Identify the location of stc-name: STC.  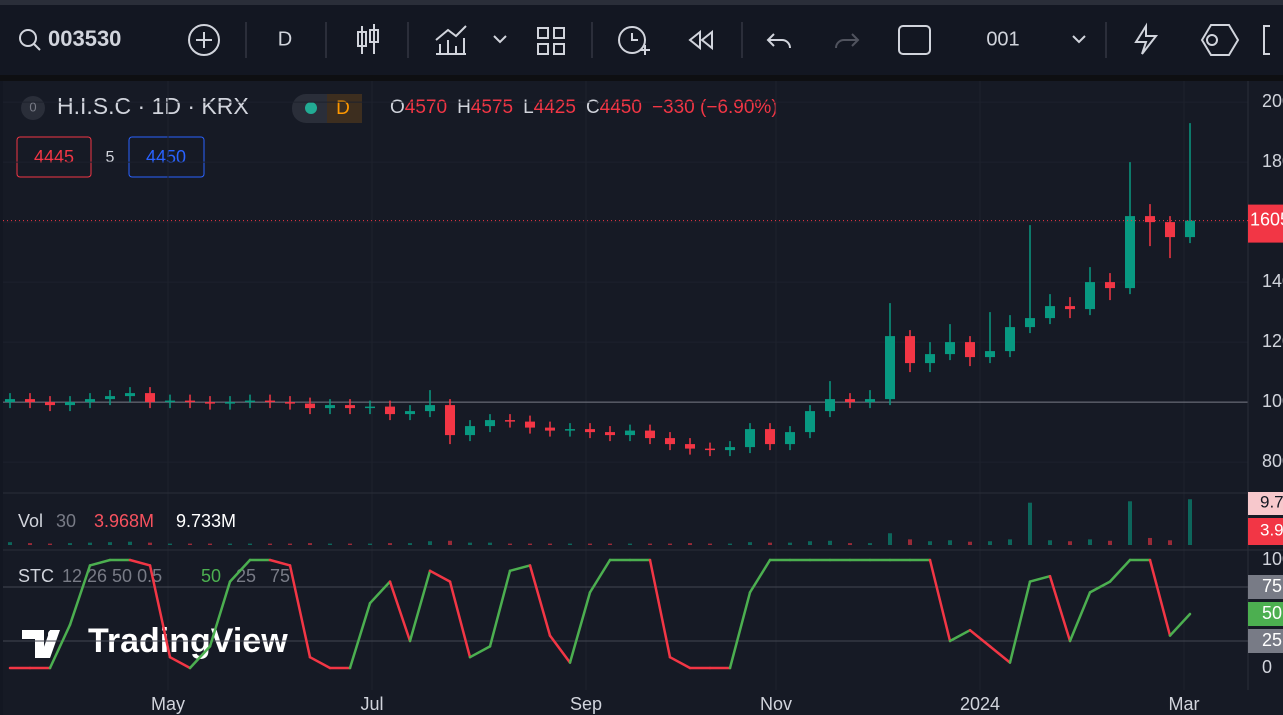
(36, 576).